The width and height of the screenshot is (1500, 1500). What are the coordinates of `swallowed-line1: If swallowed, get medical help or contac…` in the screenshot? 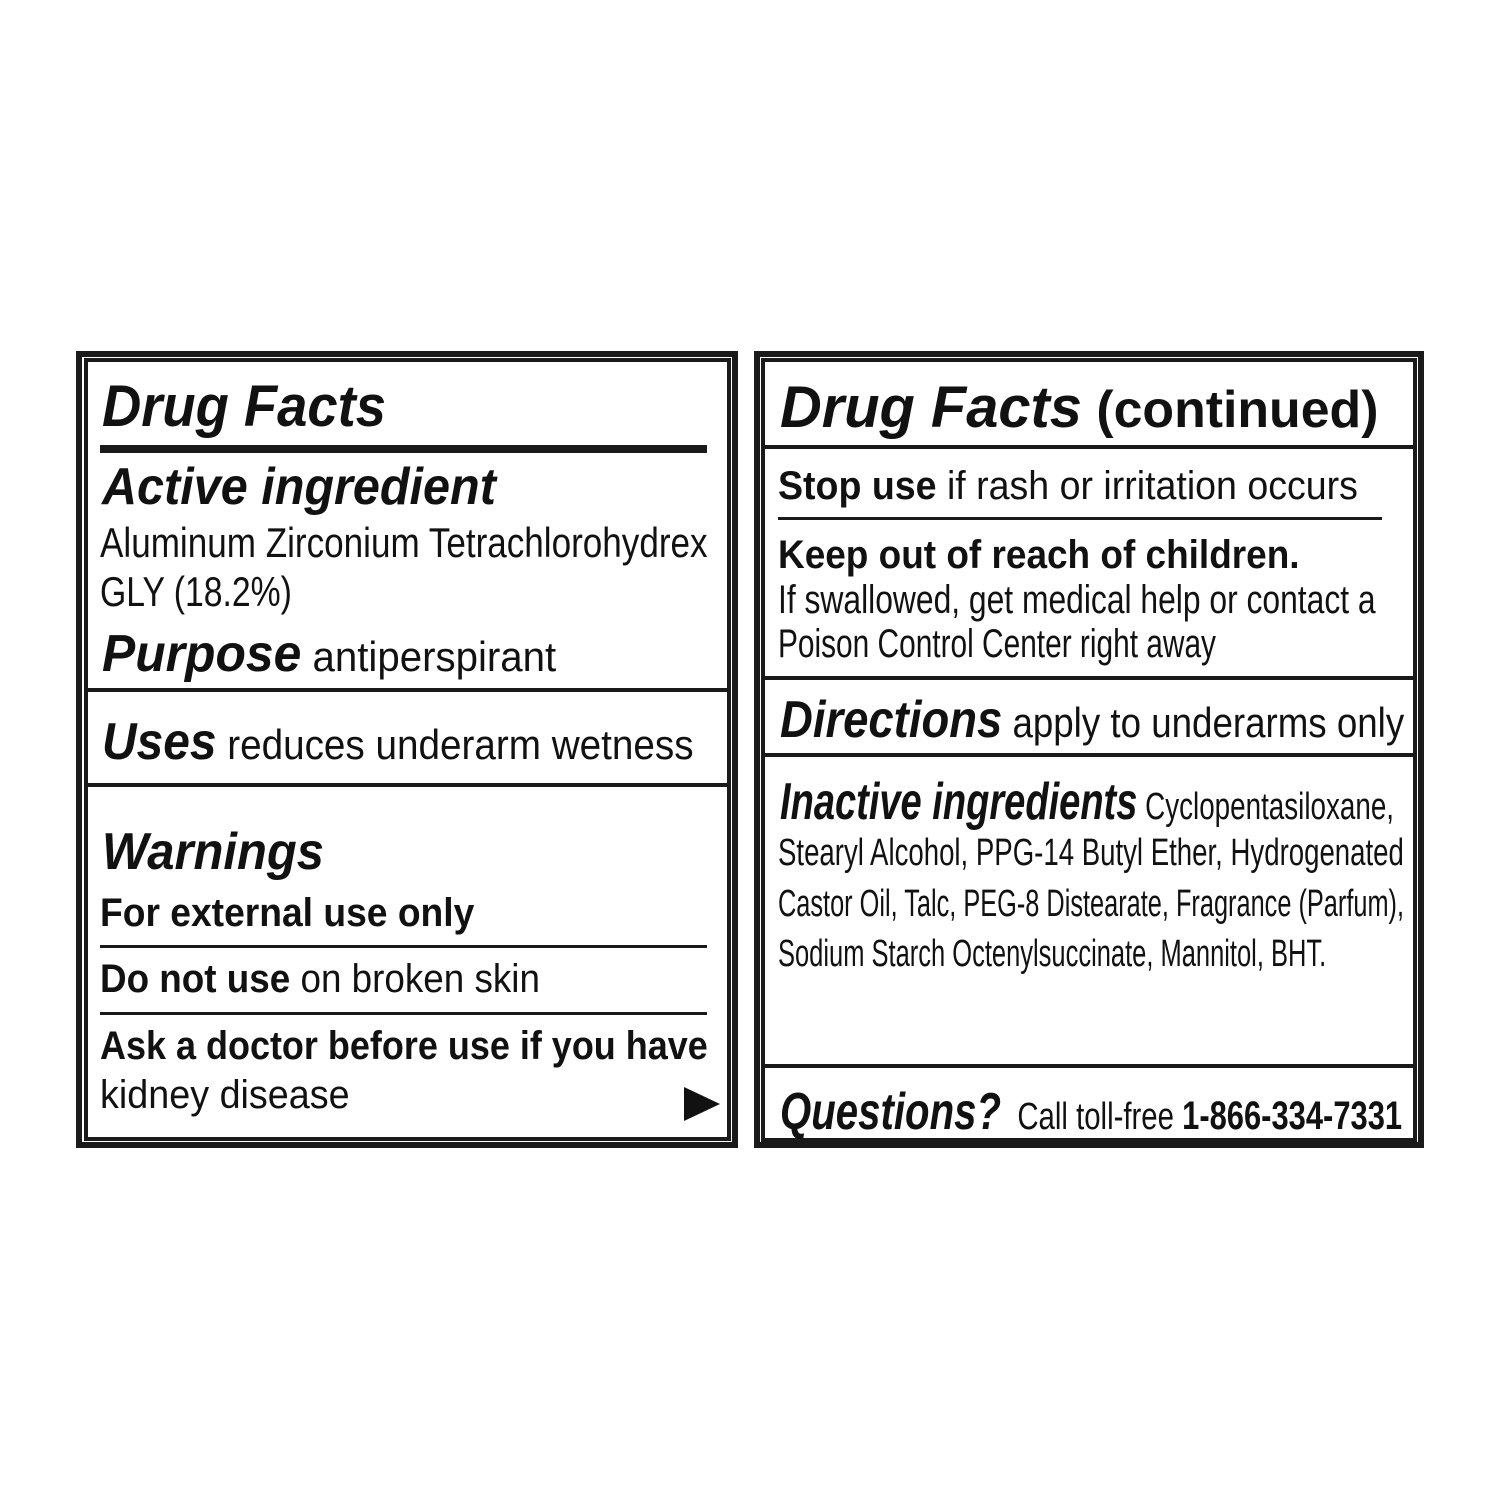 It's located at (1077, 600).